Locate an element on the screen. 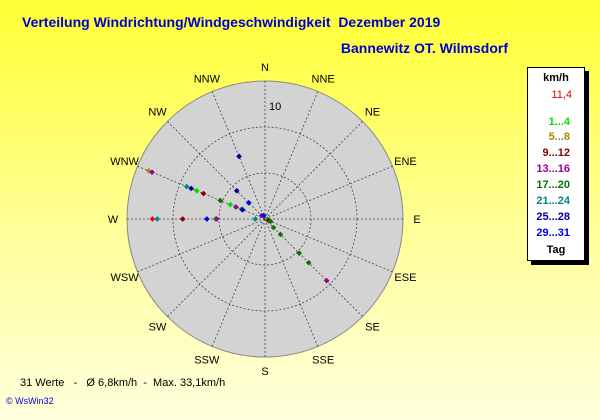 The width and height of the screenshot is (600, 420). spoke-ne is located at coordinates (313, 170).